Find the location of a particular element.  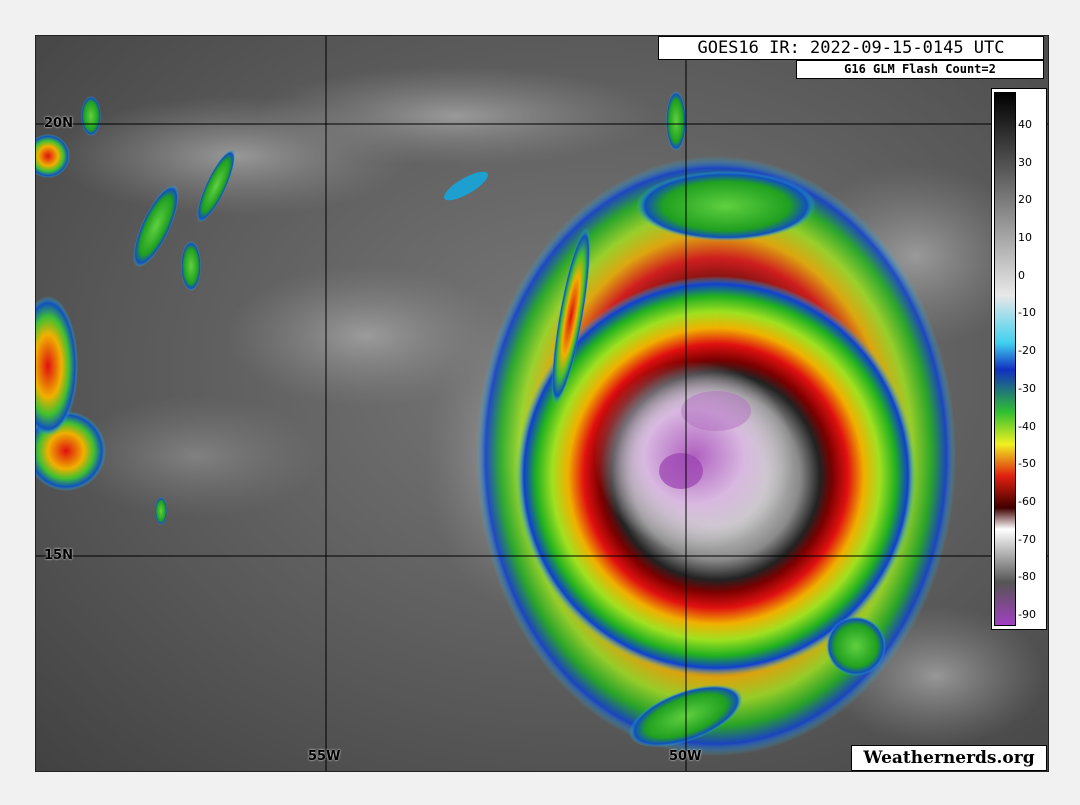

image-title: GOES16 IR: 2022-09-15-0145 UTC is located at coordinates (851, 48).